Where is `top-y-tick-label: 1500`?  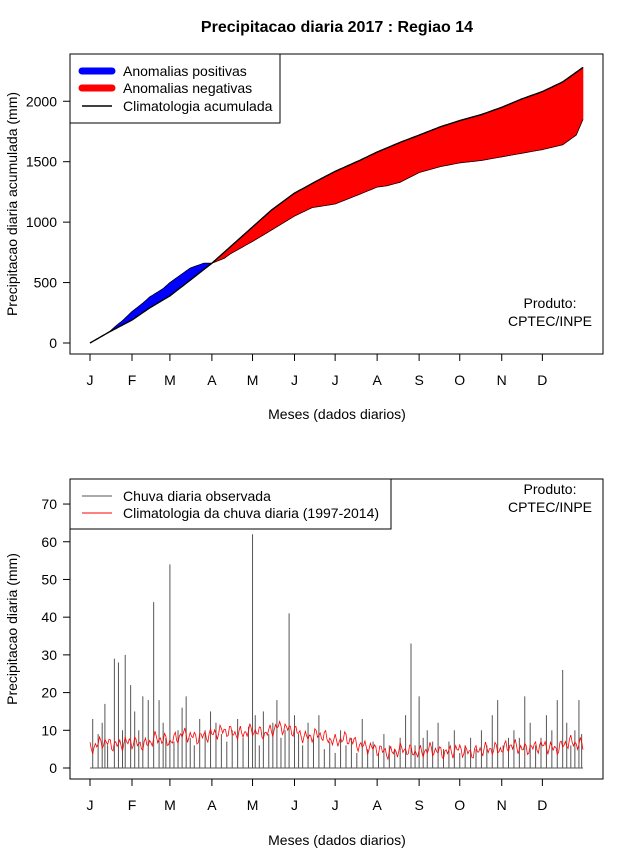
top-y-tick-label: 1500 is located at coordinates (41, 162).